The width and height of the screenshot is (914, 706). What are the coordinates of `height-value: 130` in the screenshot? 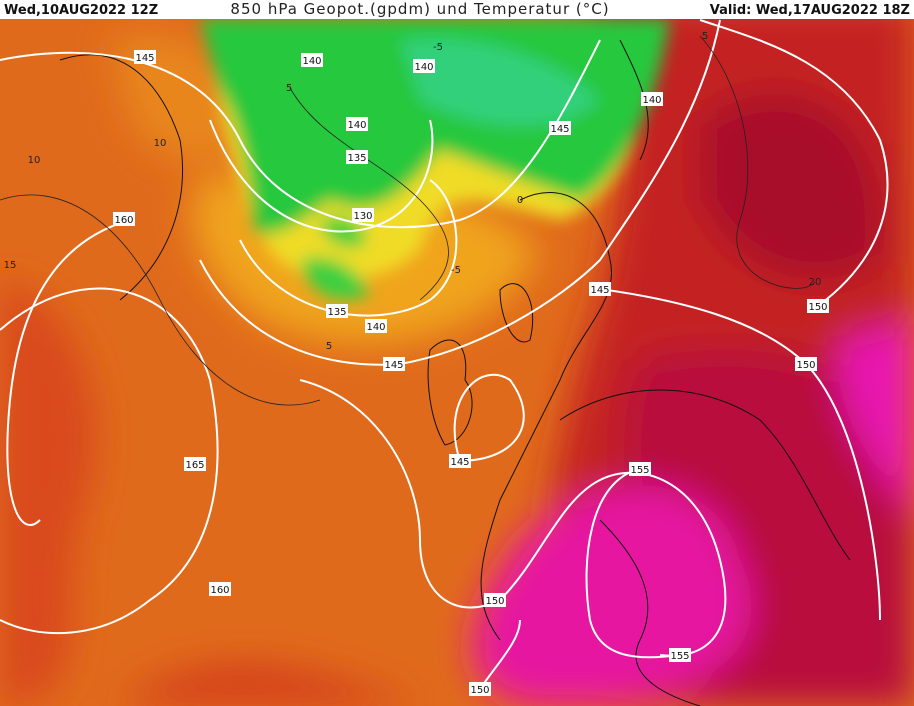 It's located at (362, 216).